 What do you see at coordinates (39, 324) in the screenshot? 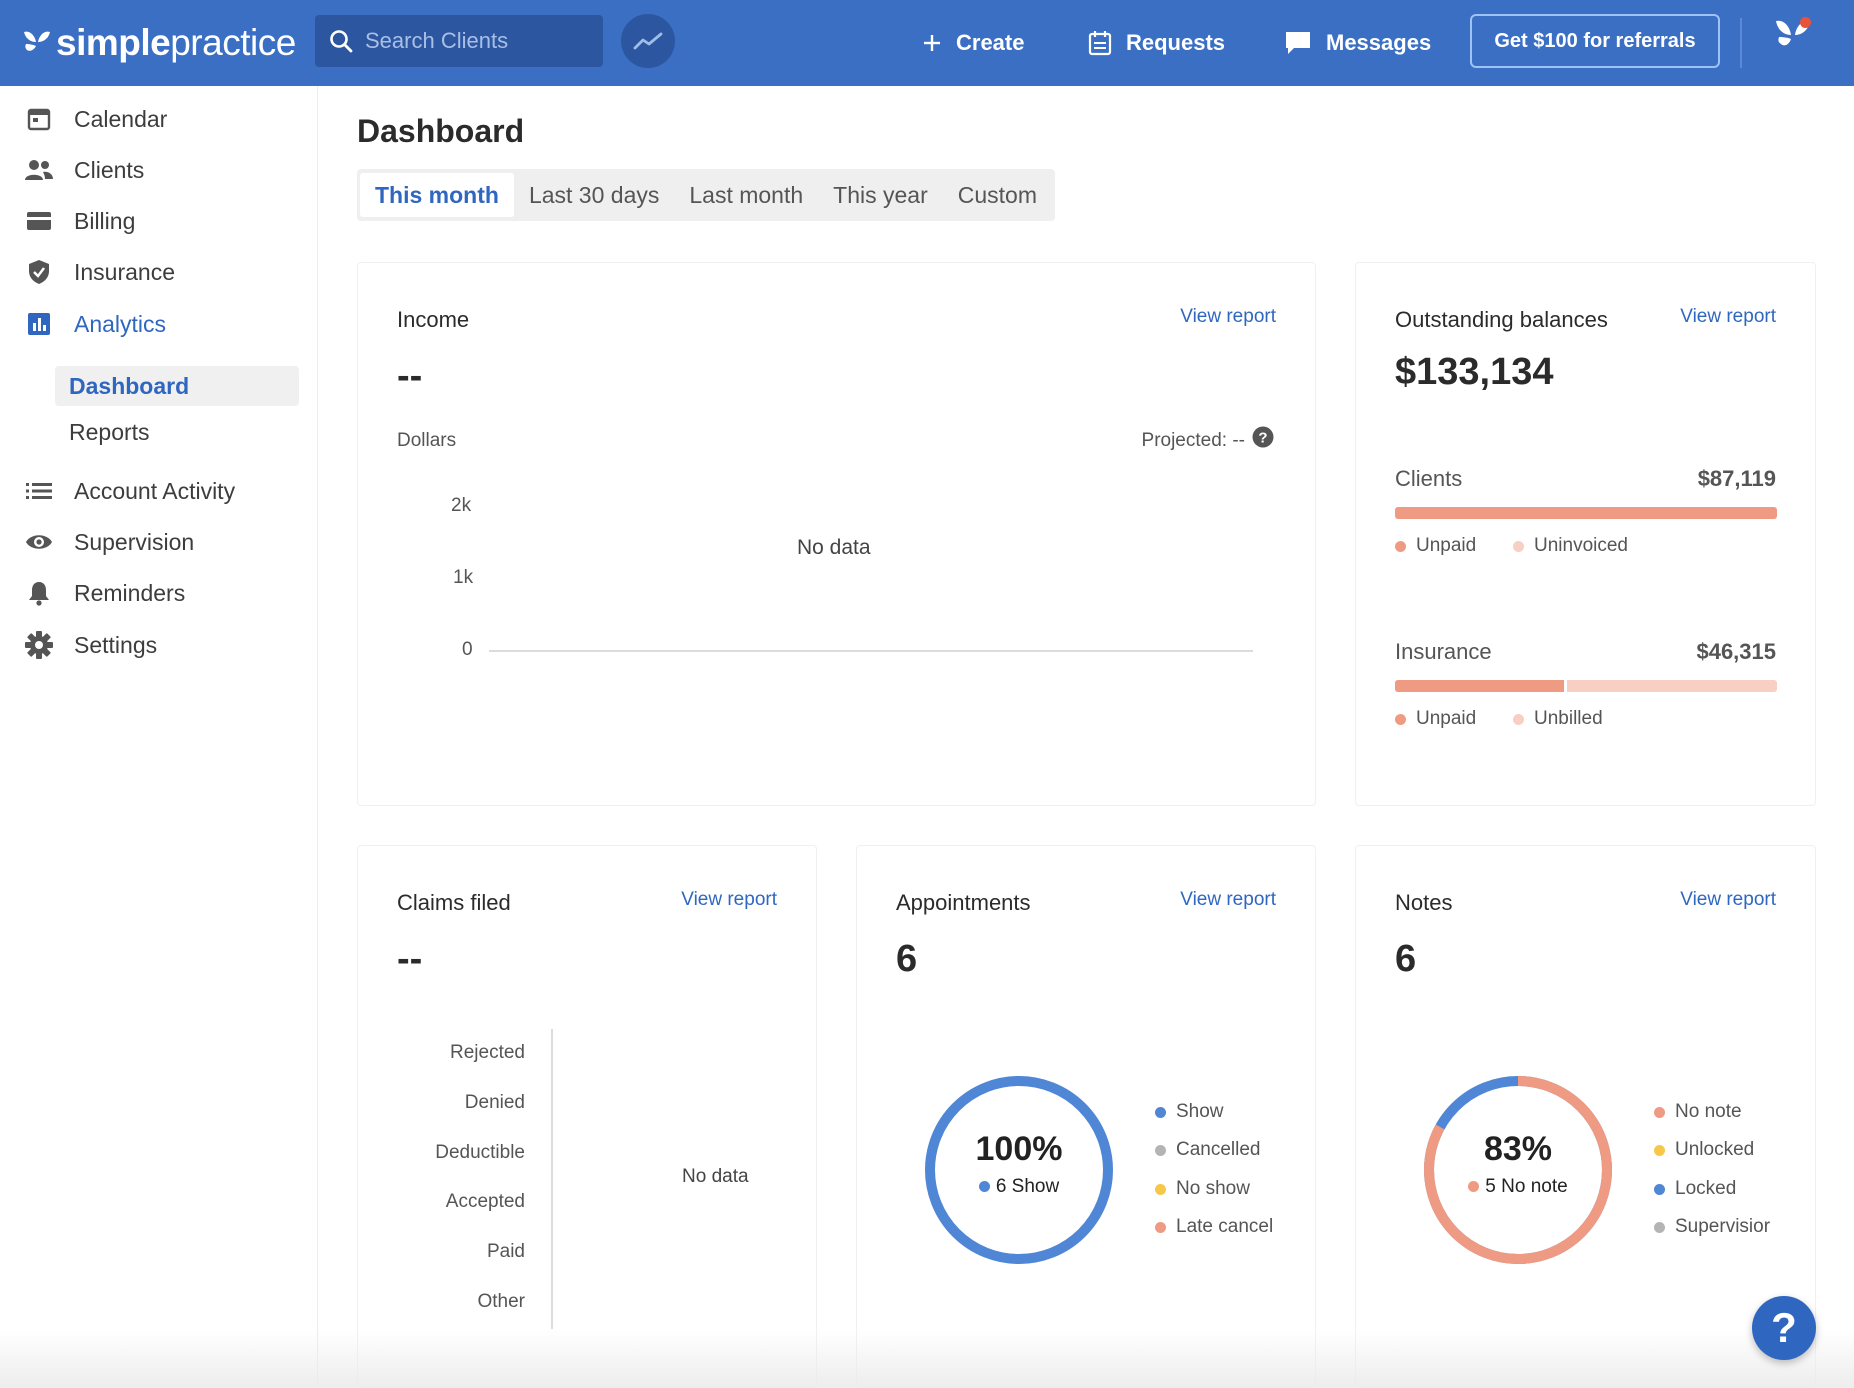
I see `analytics-icon` at bounding box center [39, 324].